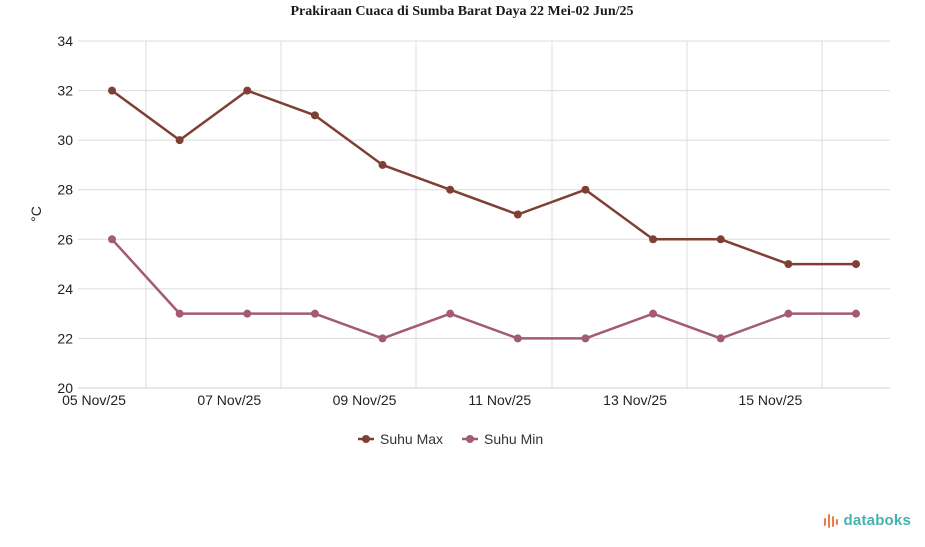 The image size is (925, 547). What do you see at coordinates (65, 41) in the screenshot?
I see `y-tick-label: 34` at bounding box center [65, 41].